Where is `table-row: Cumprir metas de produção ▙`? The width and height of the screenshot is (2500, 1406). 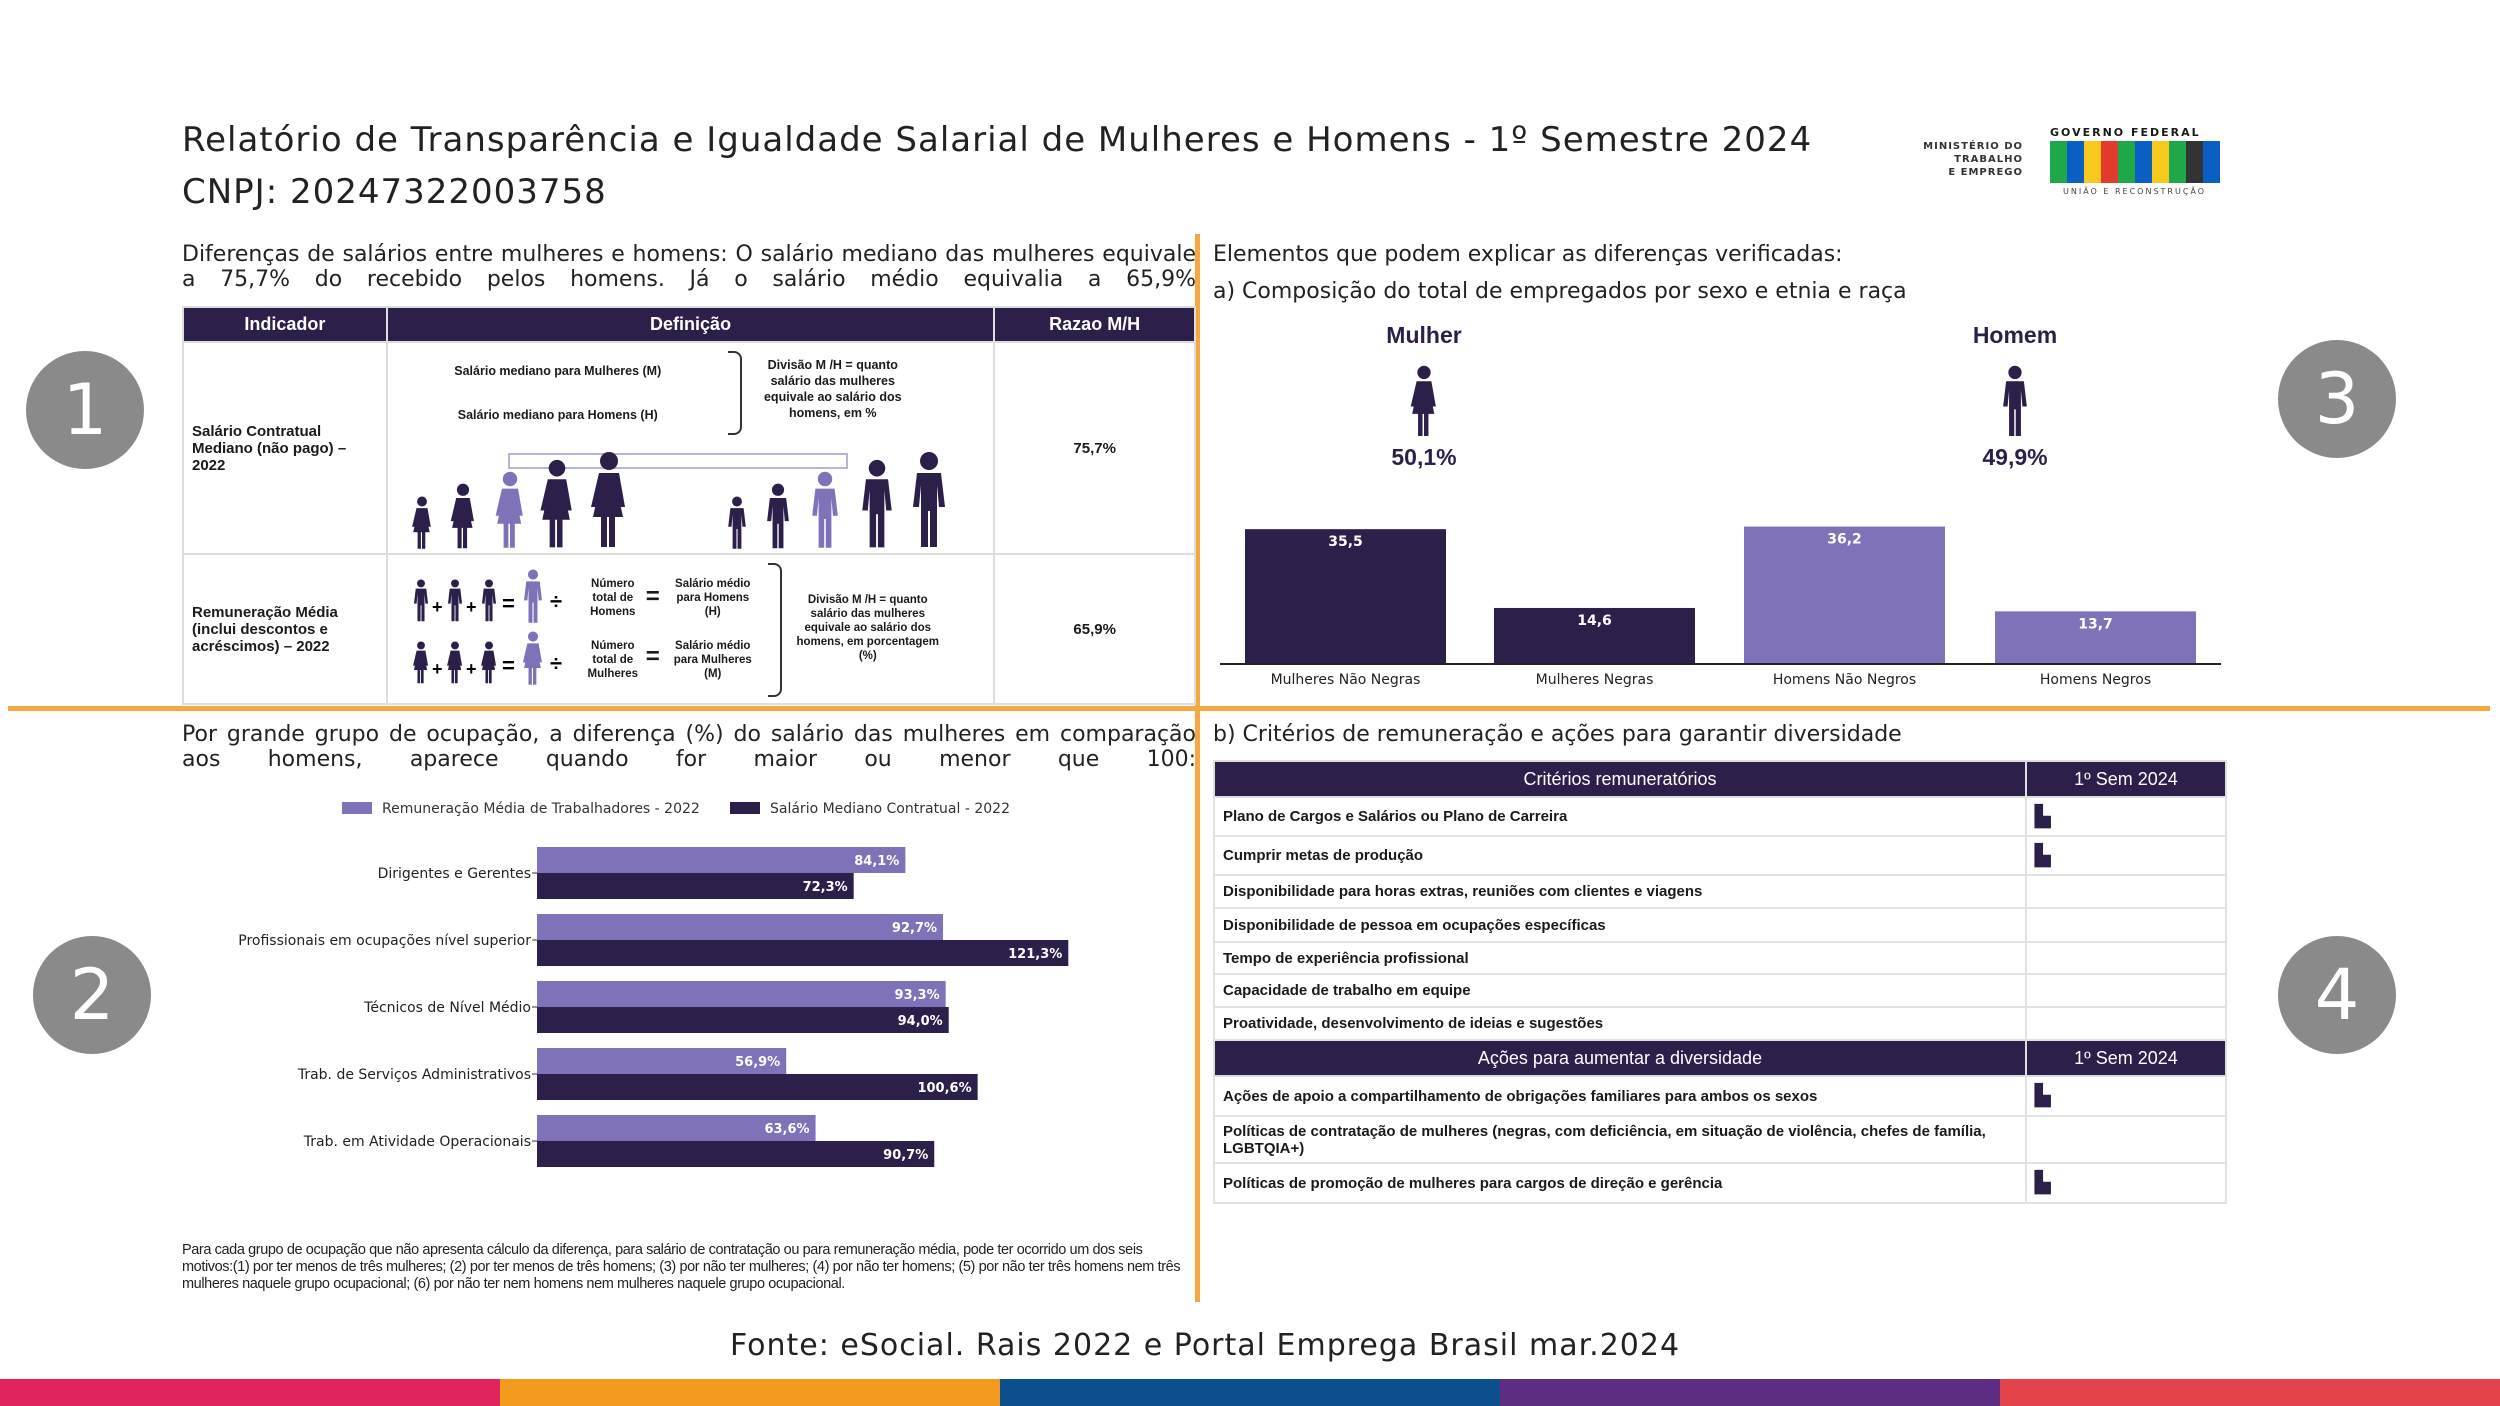 table-row: Cumprir metas de produção ▙ is located at coordinates (1720, 855).